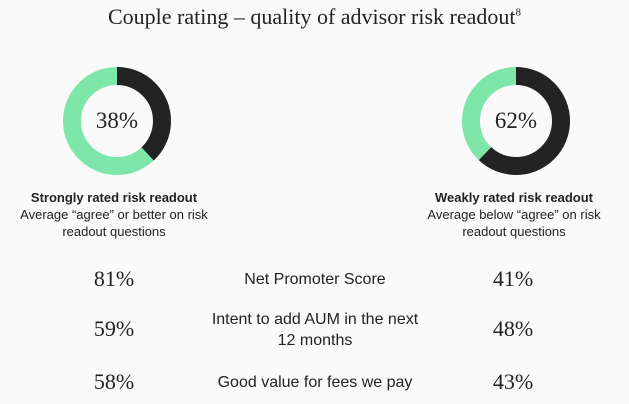  I want to click on aum-weak-value: 48%, so click(513, 328).